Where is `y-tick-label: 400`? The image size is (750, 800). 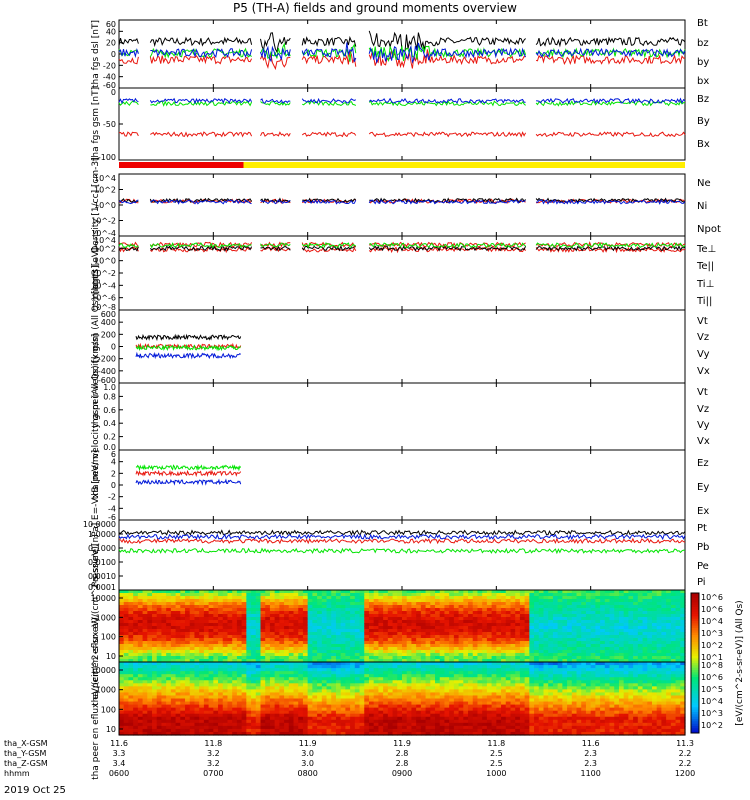 y-tick-label: 400 is located at coordinates (108, 322).